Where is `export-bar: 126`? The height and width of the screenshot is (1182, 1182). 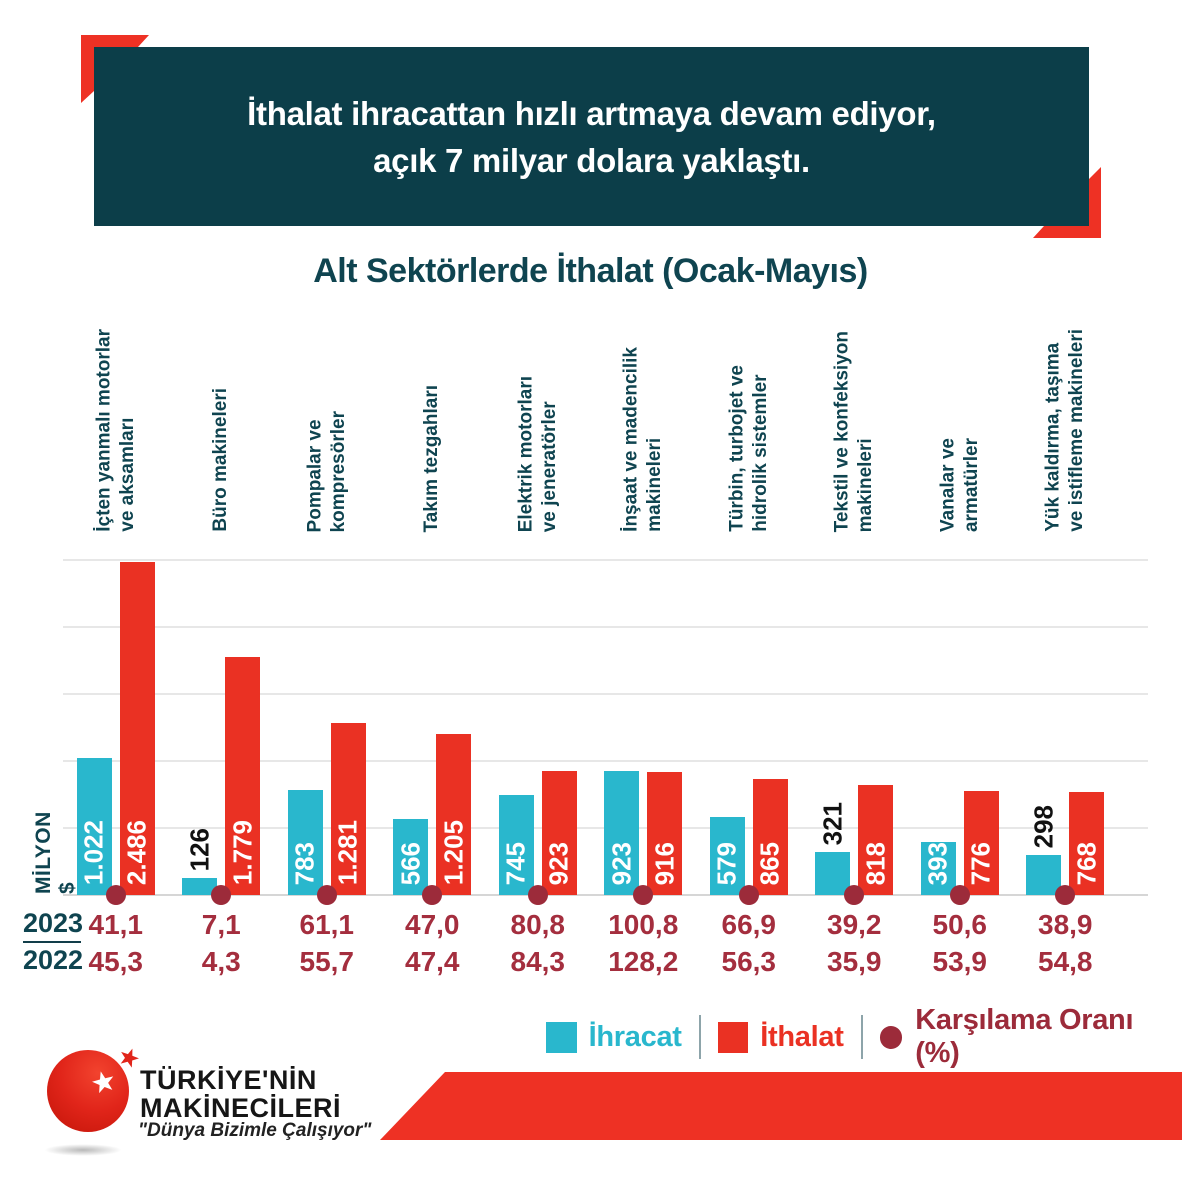 export-bar: 126 is located at coordinates (200, 861).